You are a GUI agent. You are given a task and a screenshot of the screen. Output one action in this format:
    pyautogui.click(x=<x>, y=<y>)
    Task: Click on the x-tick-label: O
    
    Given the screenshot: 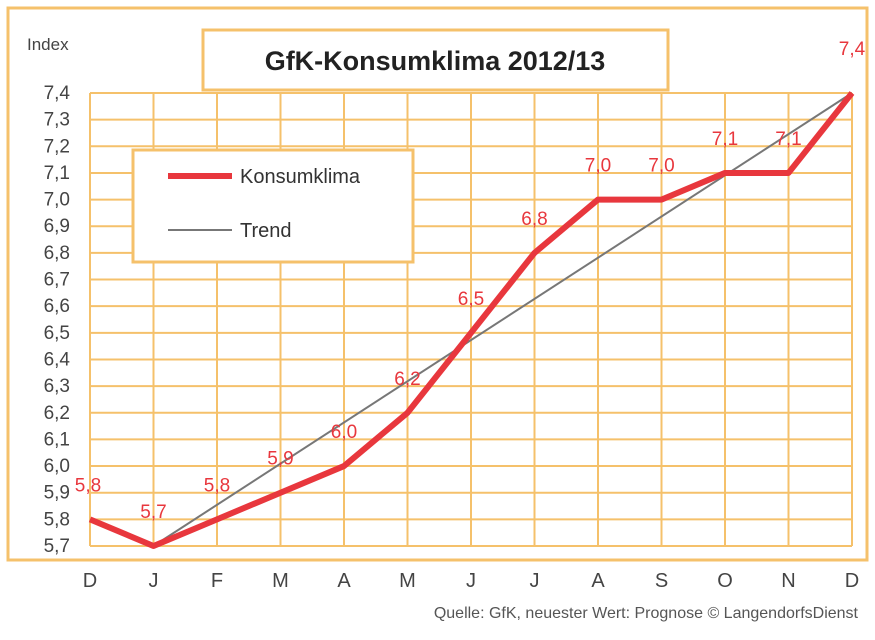 What is the action you would take?
    pyautogui.click(x=725, y=581)
    